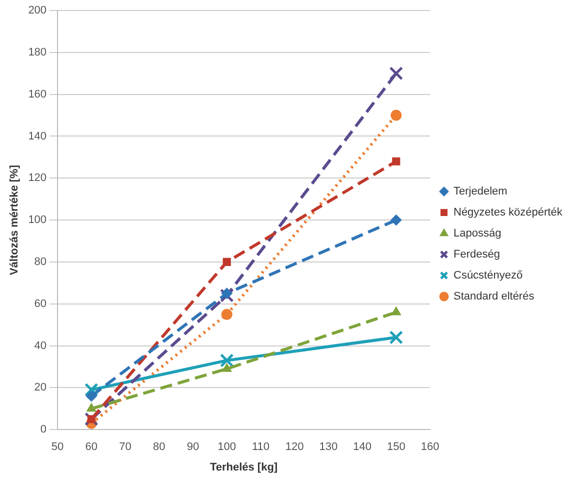  What do you see at coordinates (488, 276) in the screenshot?
I see `legend-label: Csúcstényező` at bounding box center [488, 276].